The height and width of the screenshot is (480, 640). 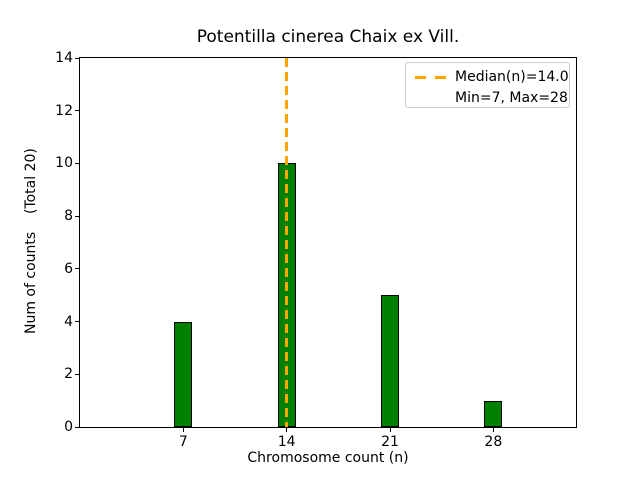 I want to click on y-tick-label: 2, so click(x=68, y=374).